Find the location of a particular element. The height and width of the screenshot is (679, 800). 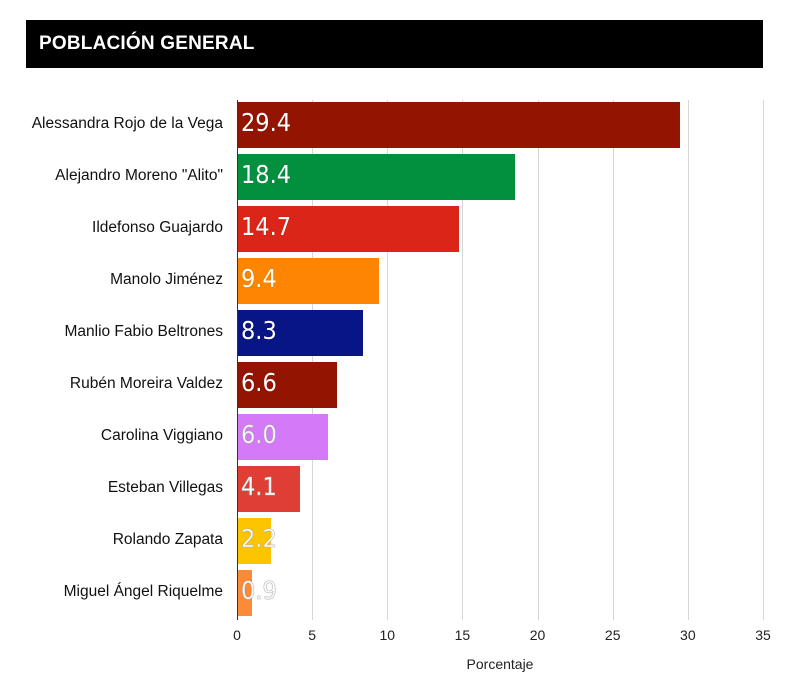

x-tick-label: 35 is located at coordinates (763, 635).